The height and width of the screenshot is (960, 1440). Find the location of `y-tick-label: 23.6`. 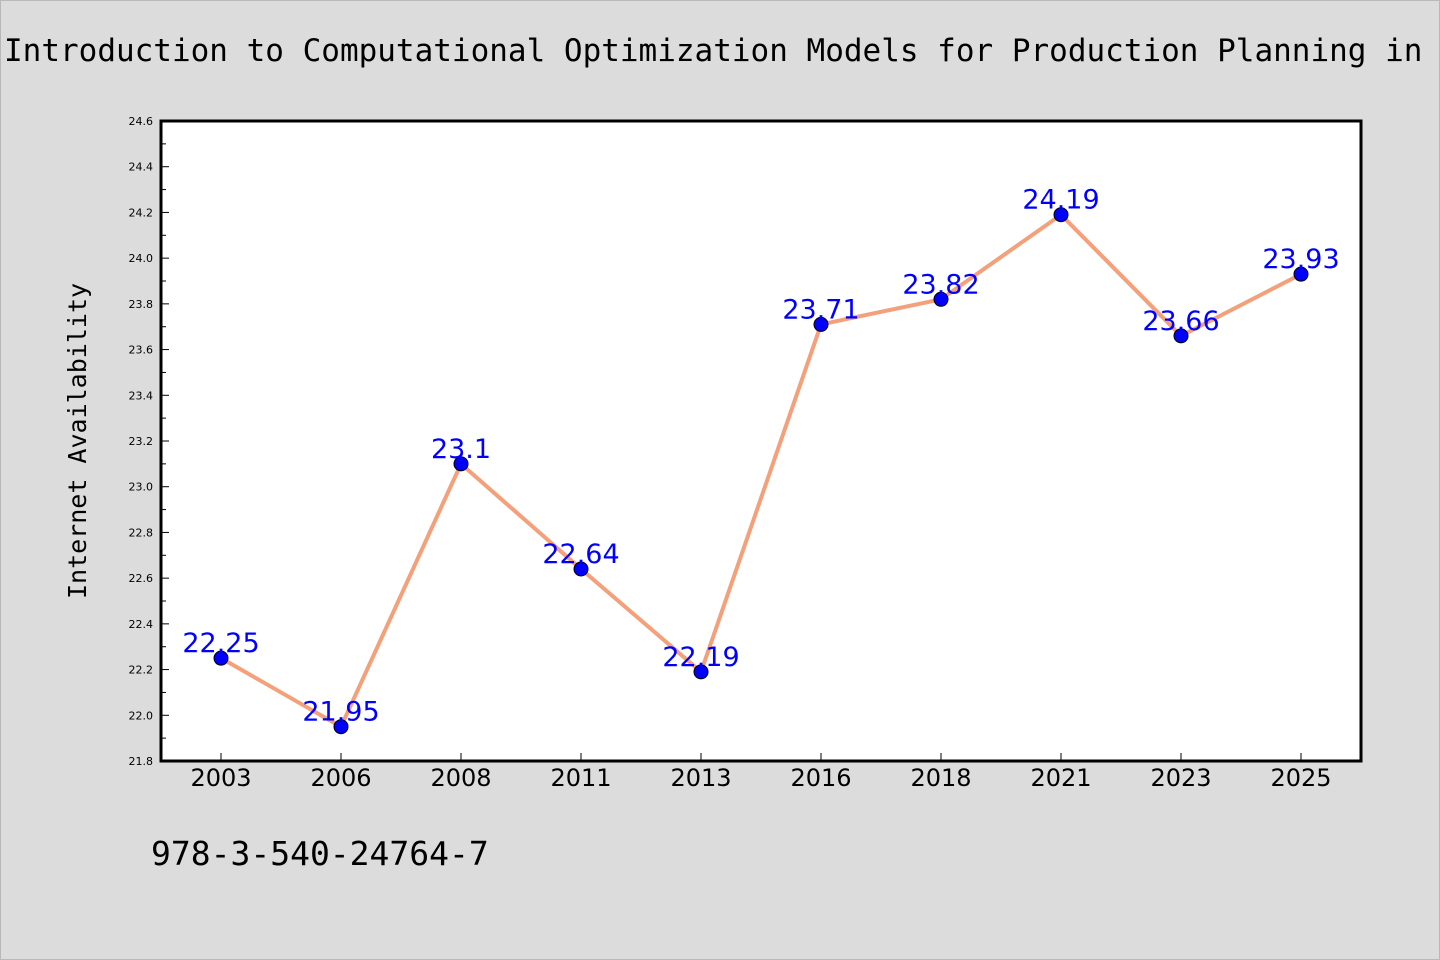

y-tick-label: 23.6 is located at coordinates (141, 350).